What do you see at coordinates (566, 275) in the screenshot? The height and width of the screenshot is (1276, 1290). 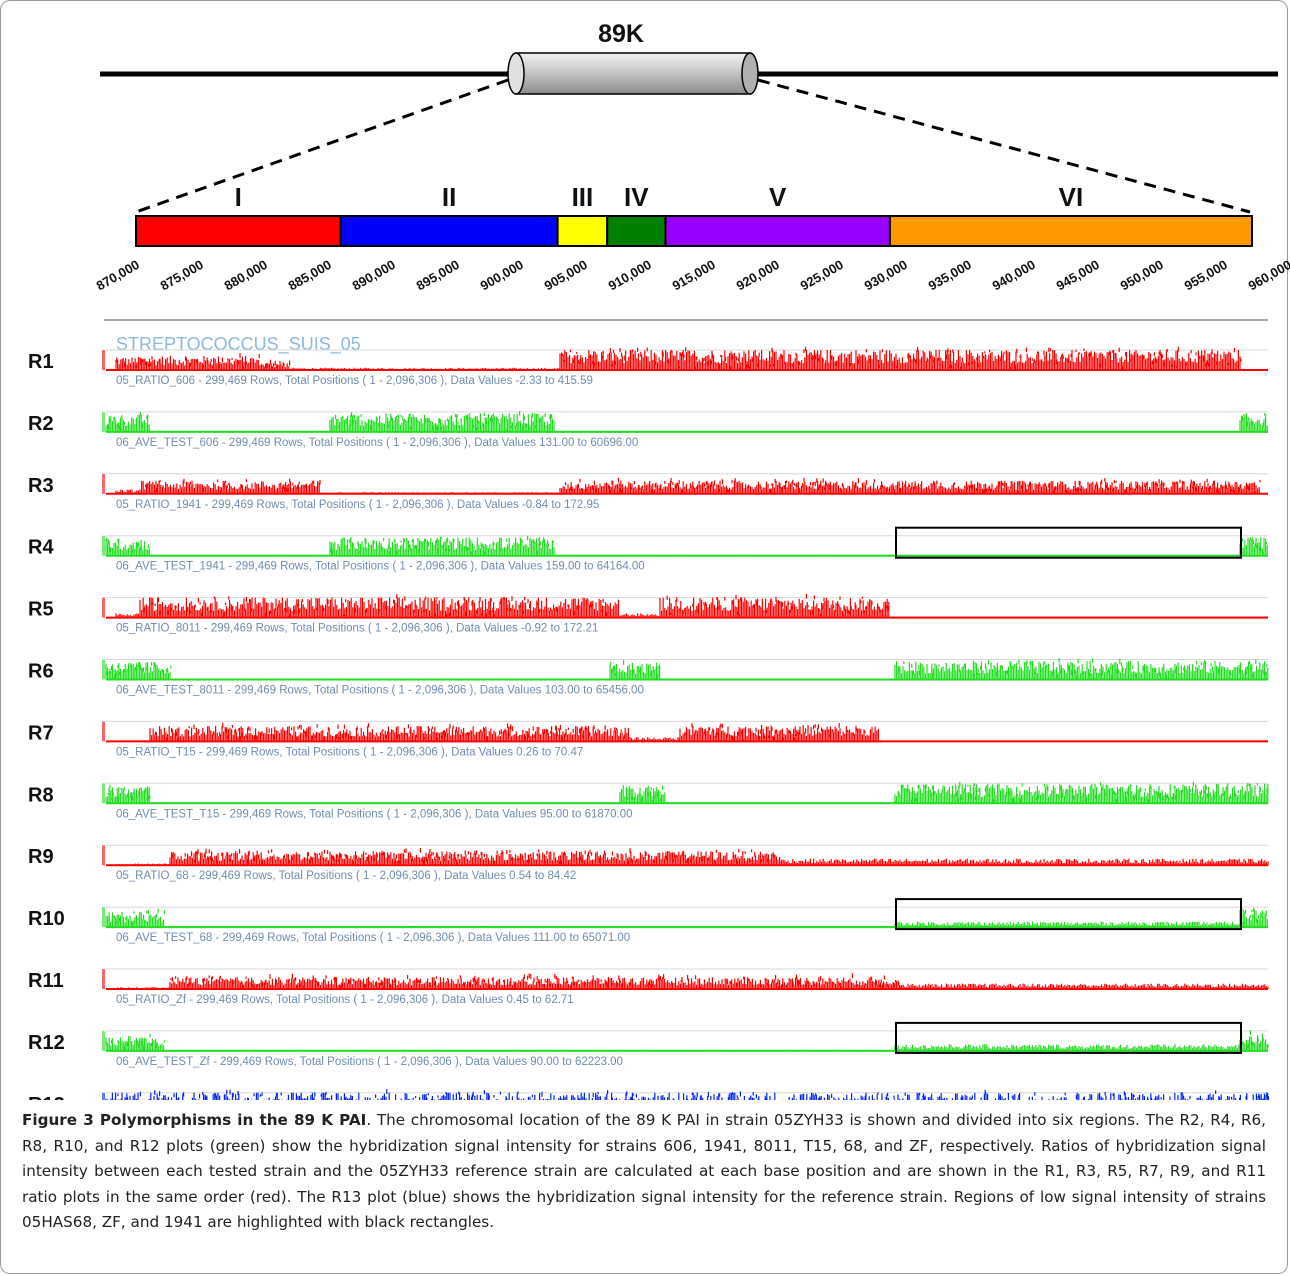 I see `axis-tick-label: 905,000` at bounding box center [566, 275].